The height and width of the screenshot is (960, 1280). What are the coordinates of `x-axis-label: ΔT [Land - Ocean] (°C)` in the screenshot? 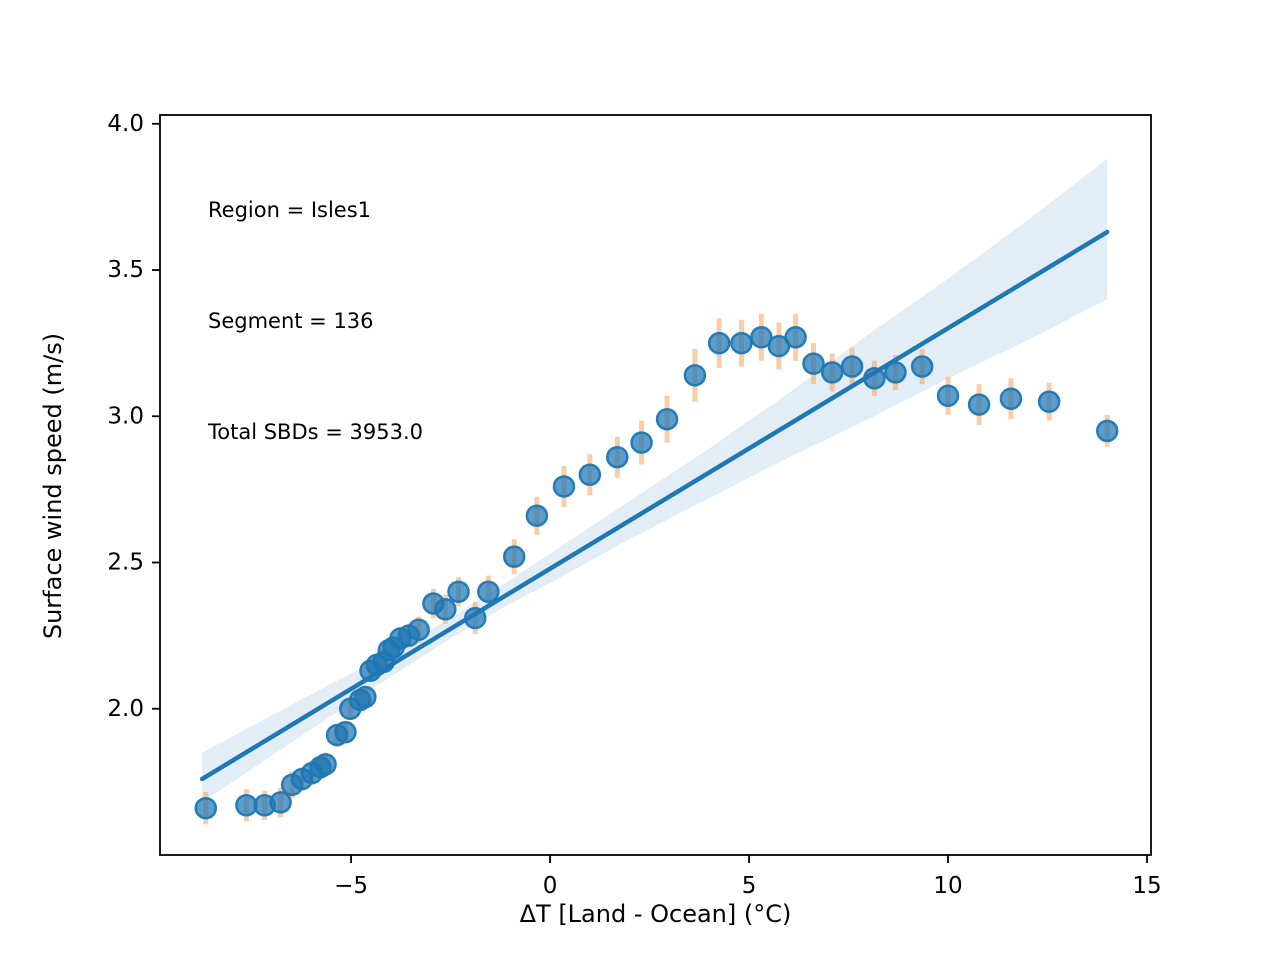 It's located at (655, 914).